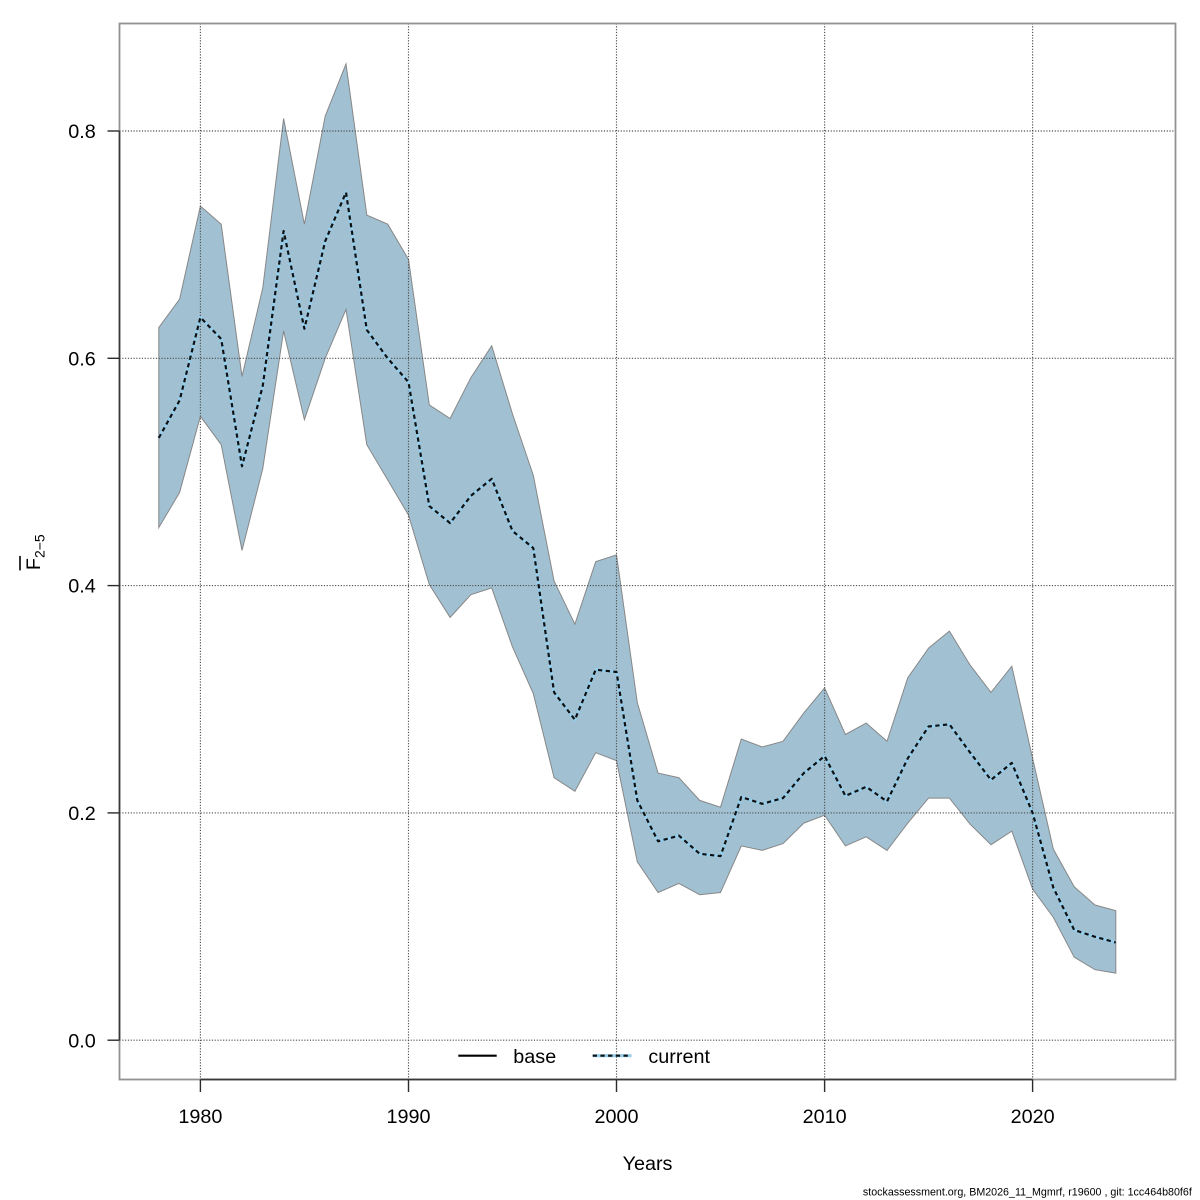 This screenshot has height=1200, width=1200. Describe the element at coordinates (825, 1117) in the screenshot. I see `svg-text: 2010` at that location.